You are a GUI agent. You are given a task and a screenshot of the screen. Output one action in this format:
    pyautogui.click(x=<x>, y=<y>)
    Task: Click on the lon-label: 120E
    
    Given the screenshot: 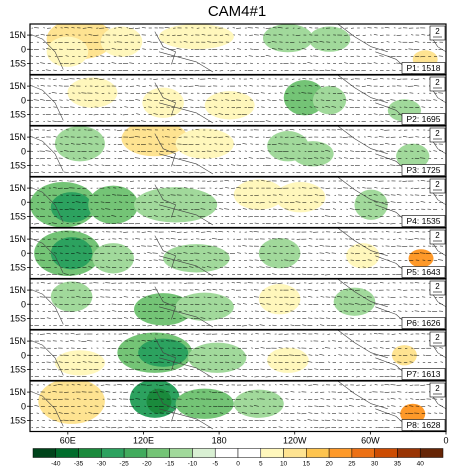 What is the action you would take?
    pyautogui.click(x=143, y=441)
    